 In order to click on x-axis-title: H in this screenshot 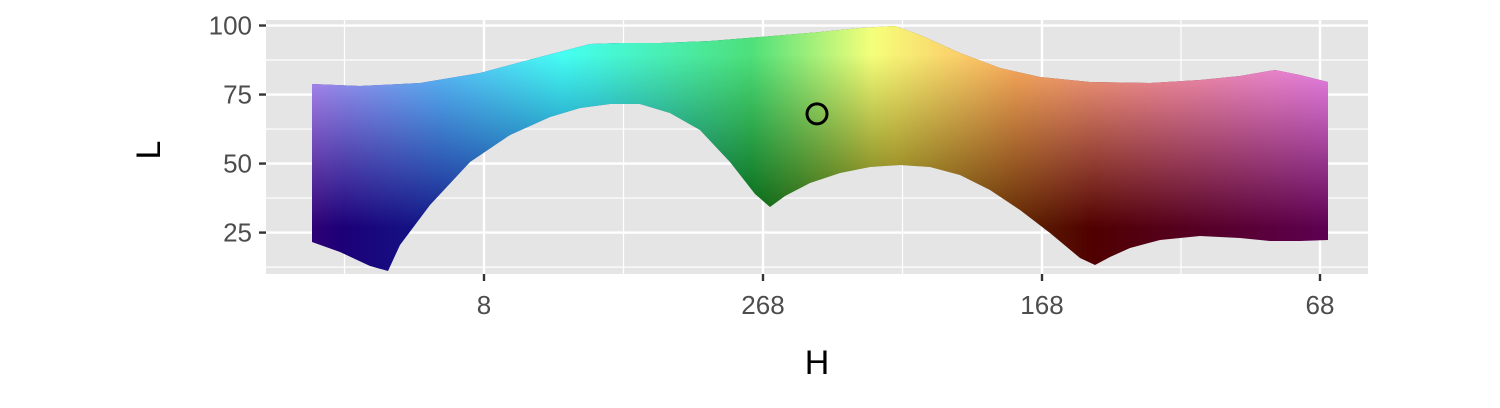, I will do `click(817, 363)`.